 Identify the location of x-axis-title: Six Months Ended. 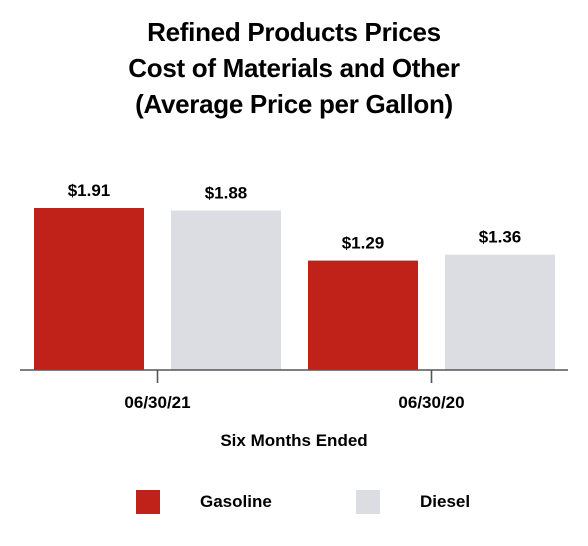
(293, 440).